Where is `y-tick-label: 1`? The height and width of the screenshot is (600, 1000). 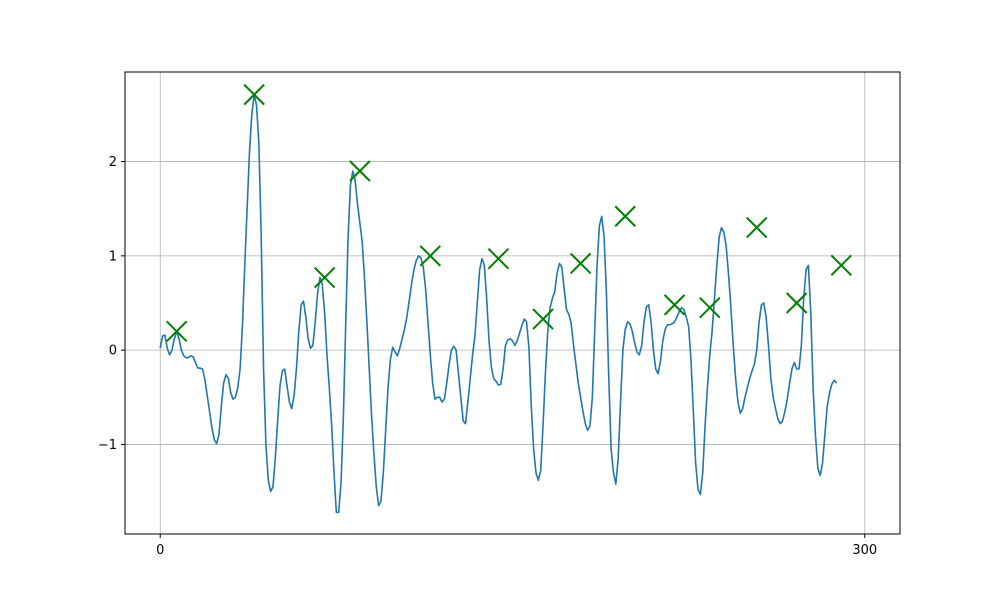
y-tick-label: 1 is located at coordinates (113, 256).